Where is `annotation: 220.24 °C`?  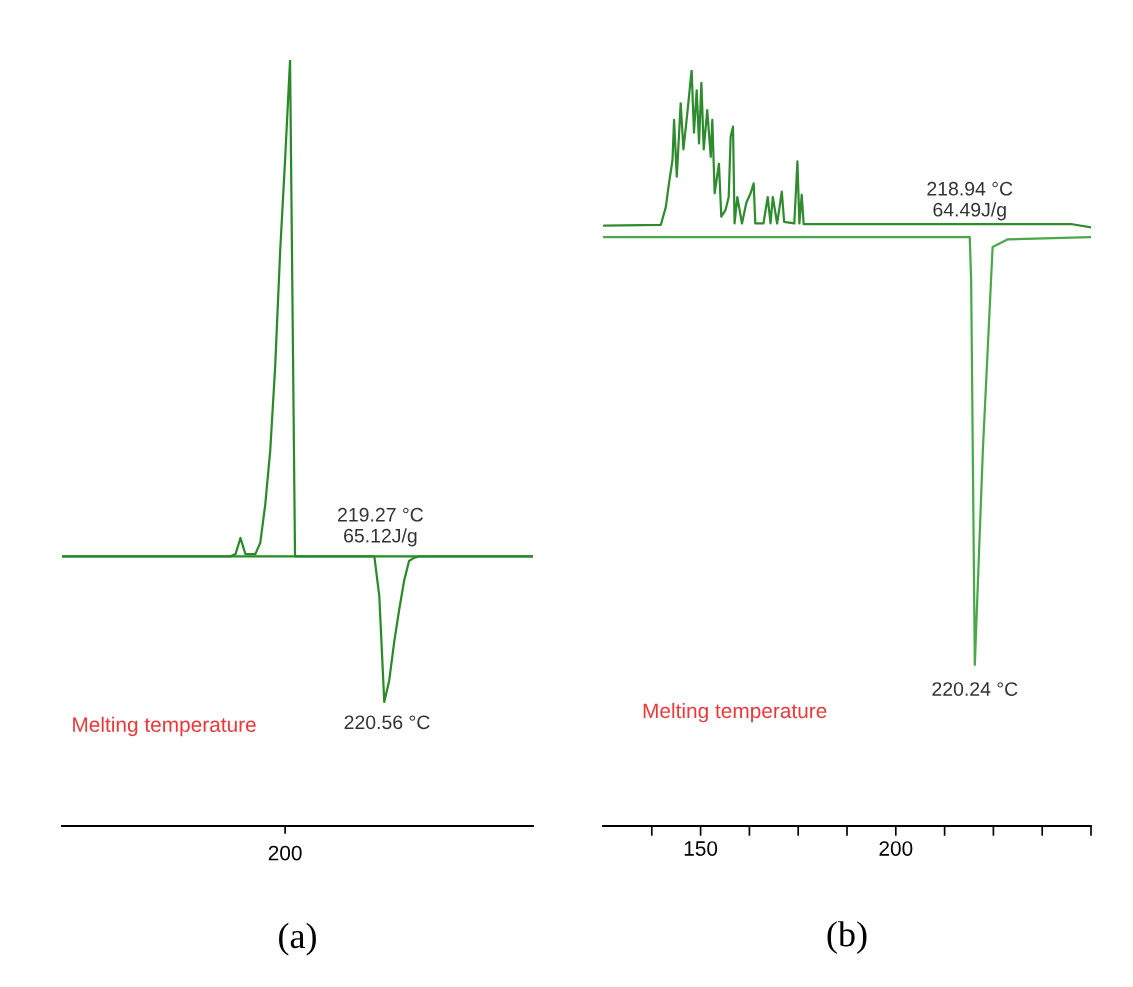
annotation: 220.24 °C is located at coordinates (975, 689).